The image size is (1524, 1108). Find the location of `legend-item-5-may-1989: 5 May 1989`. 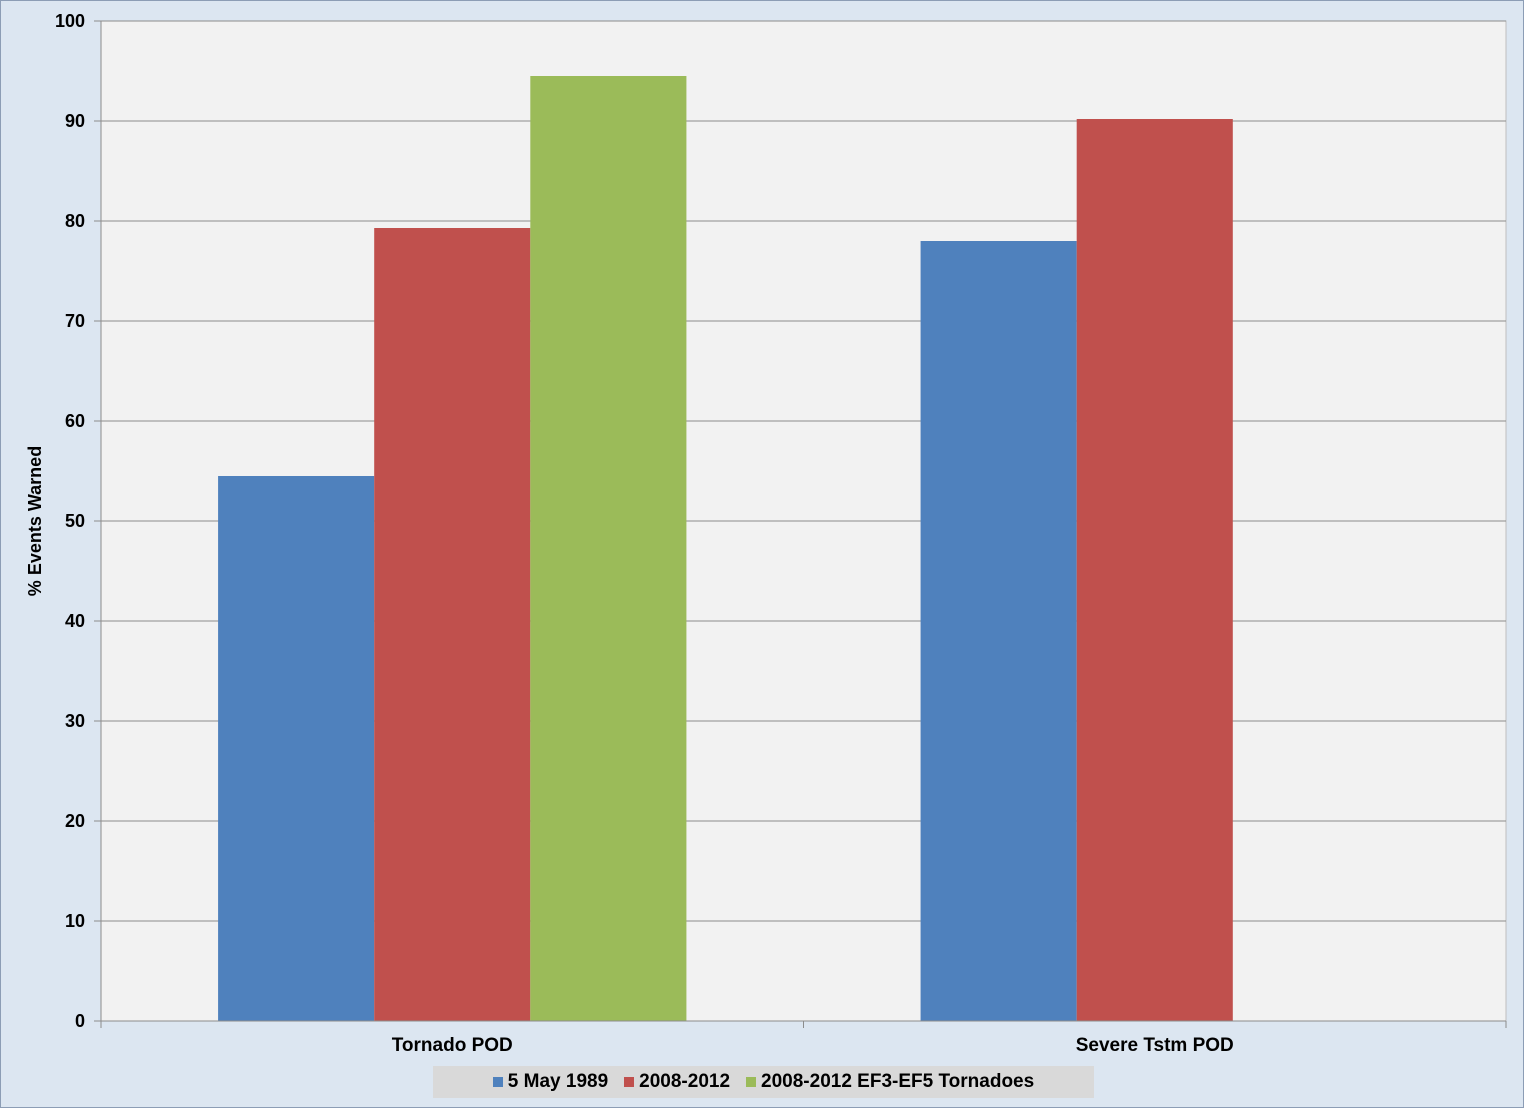

legend-item-5-may-1989: 5 May 1989 is located at coordinates (550, 1082).